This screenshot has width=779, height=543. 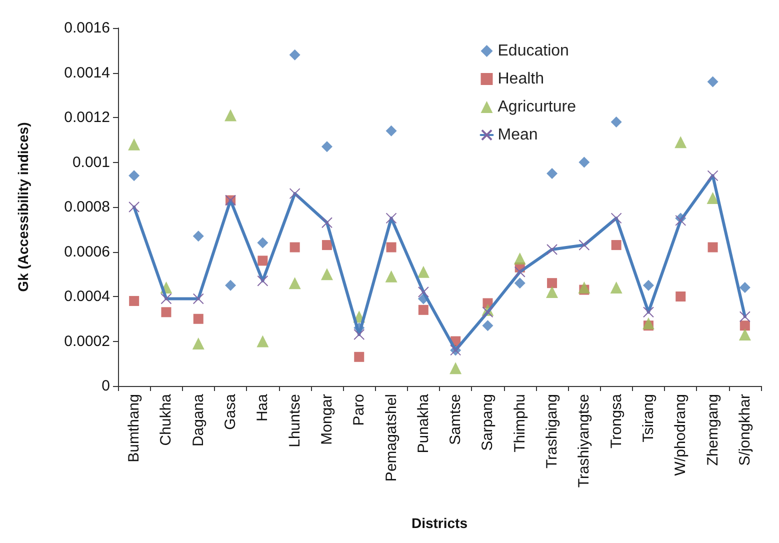 I want to click on legend-label: Mean, so click(x=518, y=135).